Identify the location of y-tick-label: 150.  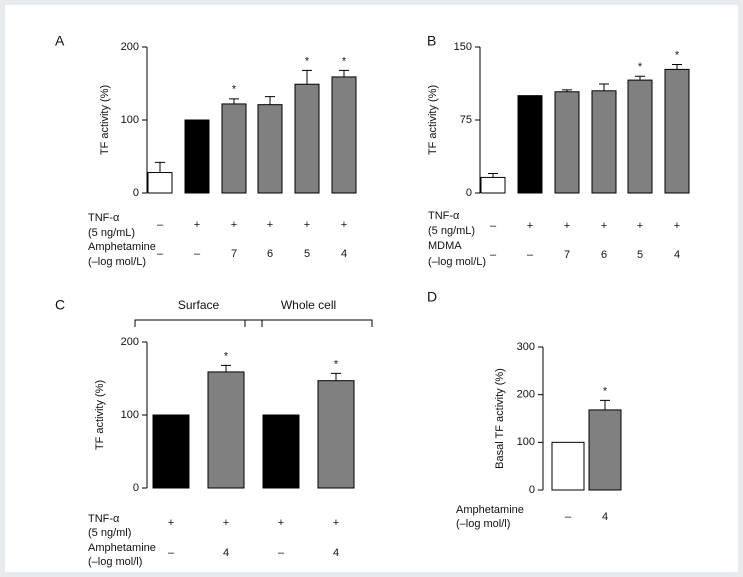
(463, 47).